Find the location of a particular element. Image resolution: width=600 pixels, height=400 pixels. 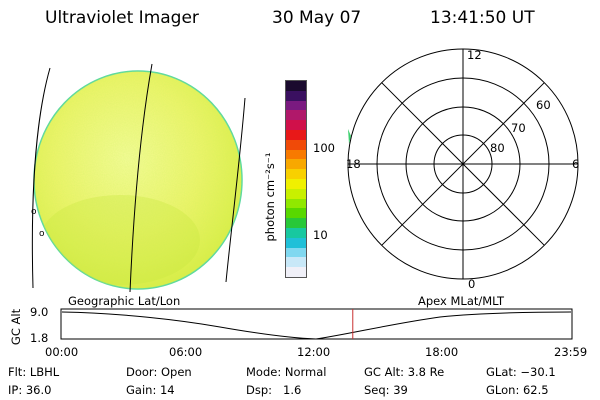

altitude-curve is located at coordinates (316, 325).